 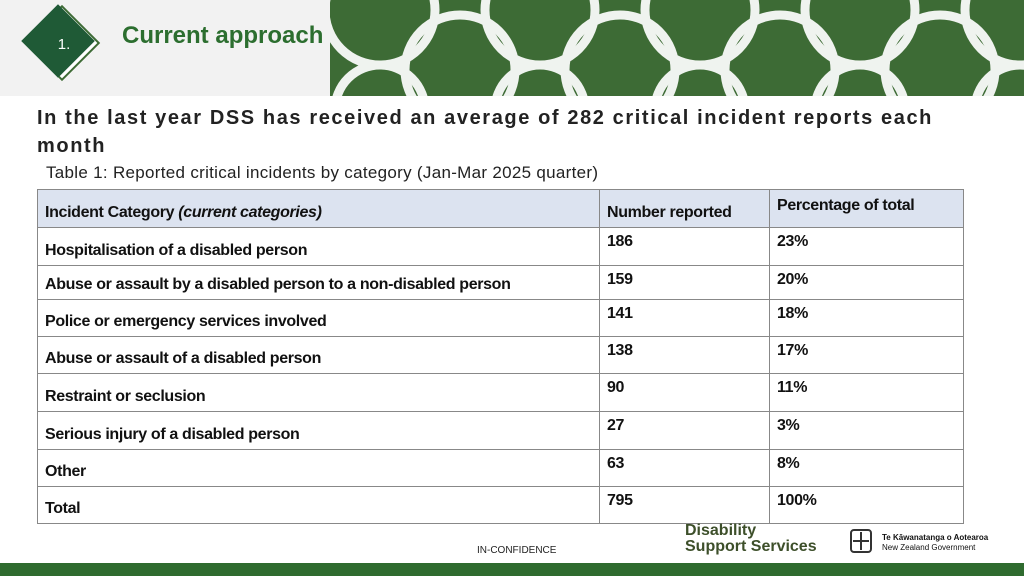 What do you see at coordinates (318, 430) in the screenshot?
I see `table-cell: Serious injury of a disabled person` at bounding box center [318, 430].